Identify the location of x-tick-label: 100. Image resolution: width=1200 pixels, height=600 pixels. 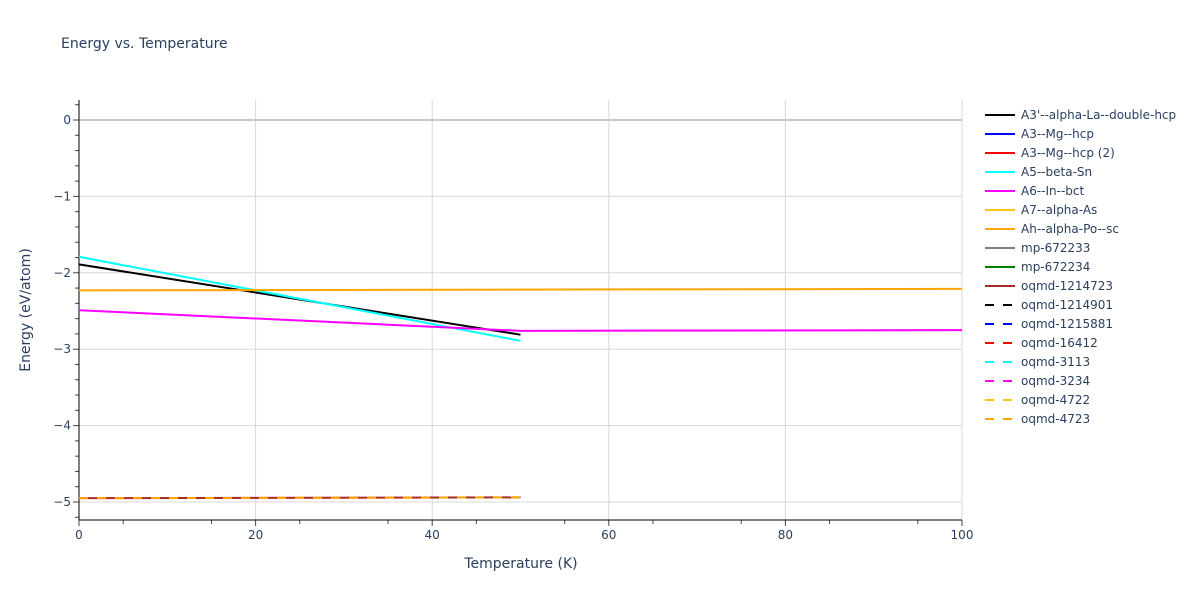
(962, 535).